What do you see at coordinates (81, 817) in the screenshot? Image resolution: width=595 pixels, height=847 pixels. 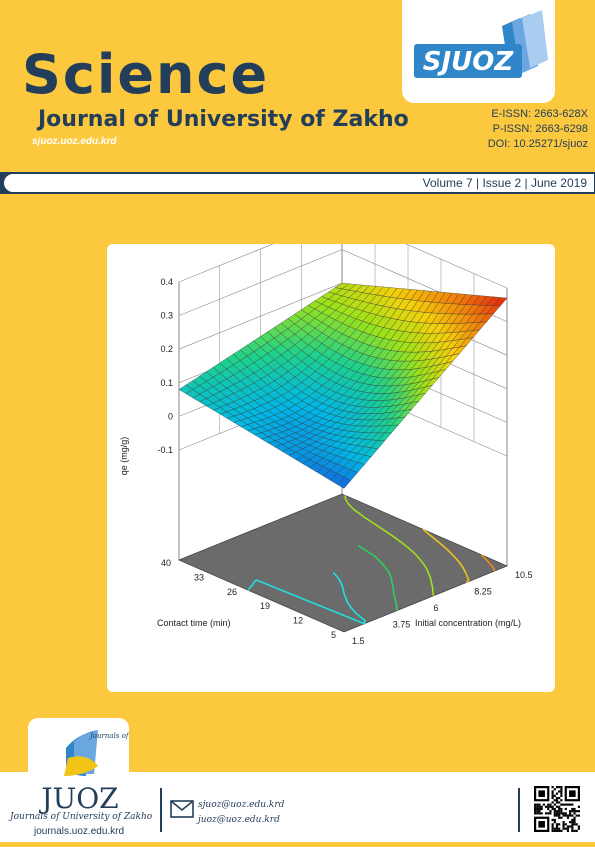 I see `footer-journal-title: Journals of University of Zakho` at bounding box center [81, 817].